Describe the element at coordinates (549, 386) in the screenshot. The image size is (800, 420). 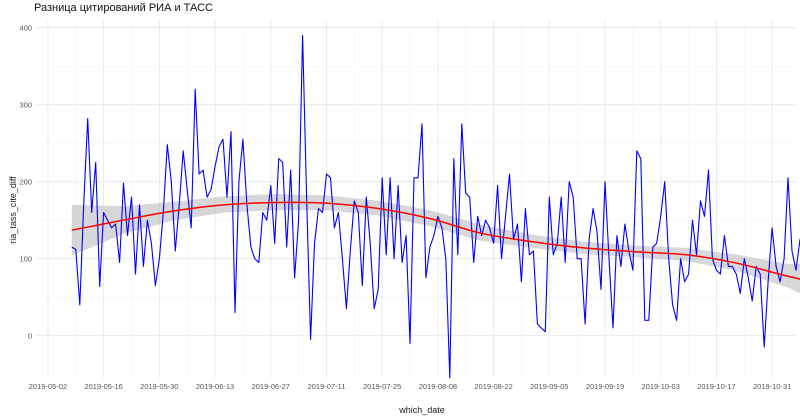
I see `x-tick-label: 2019-09-05` at that location.